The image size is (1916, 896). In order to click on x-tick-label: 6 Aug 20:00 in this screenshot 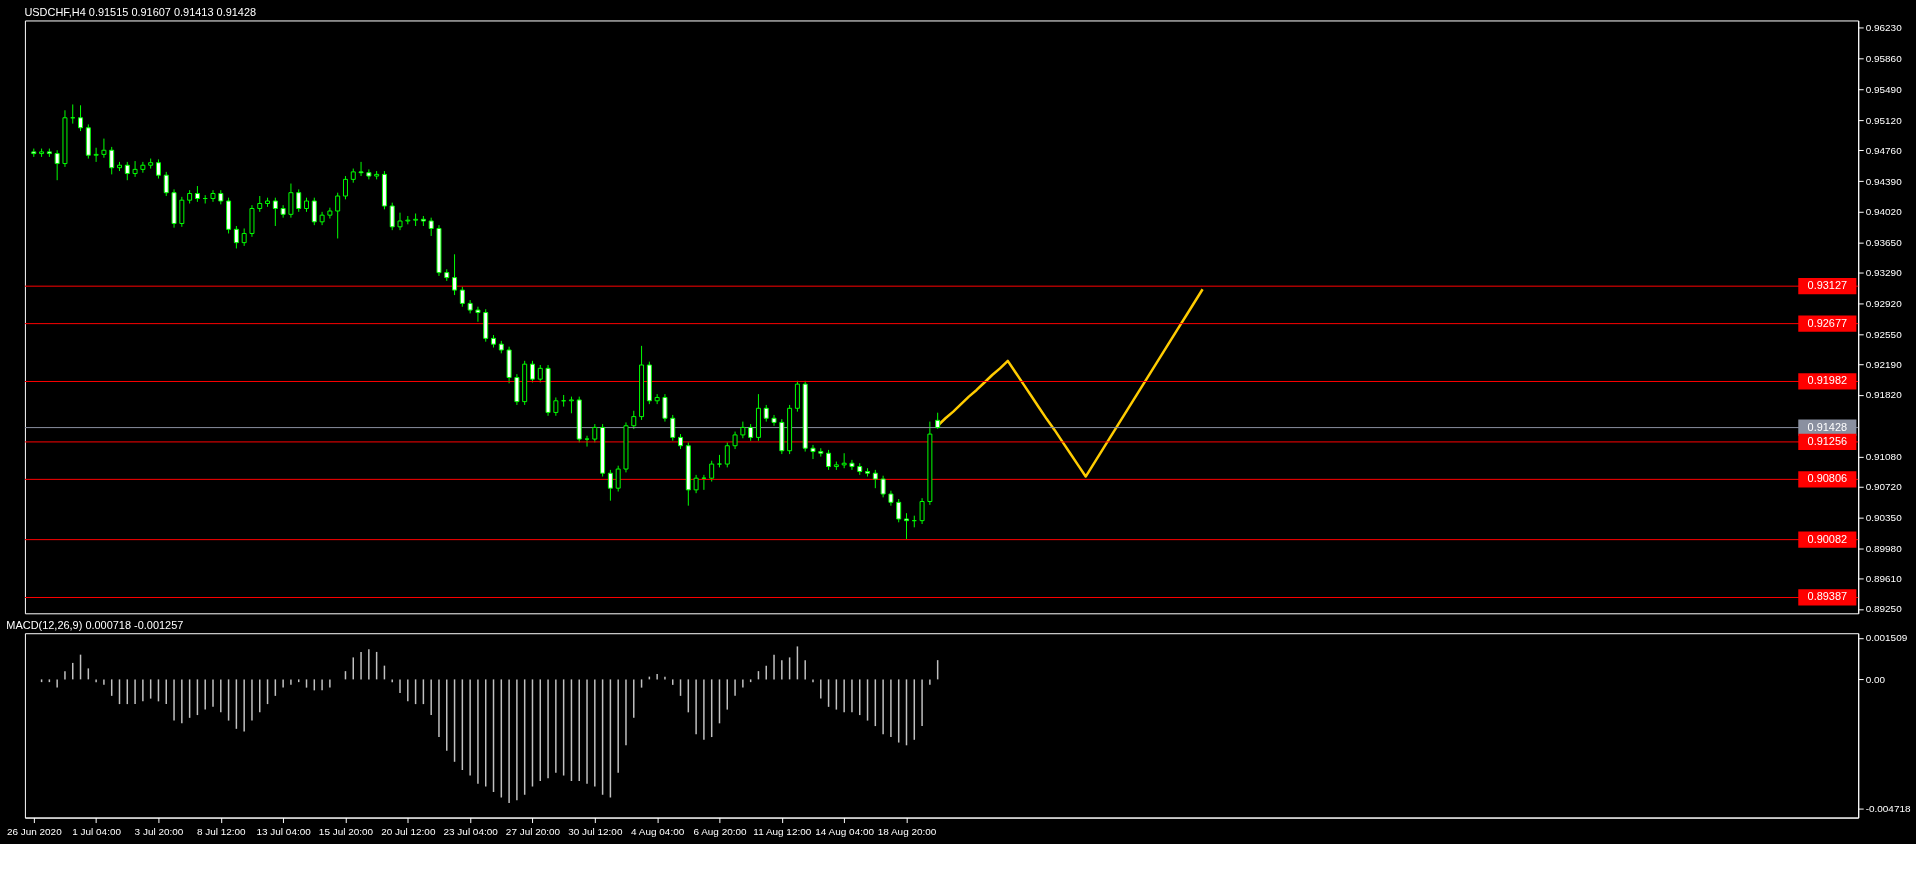, I will do `click(720, 831)`.